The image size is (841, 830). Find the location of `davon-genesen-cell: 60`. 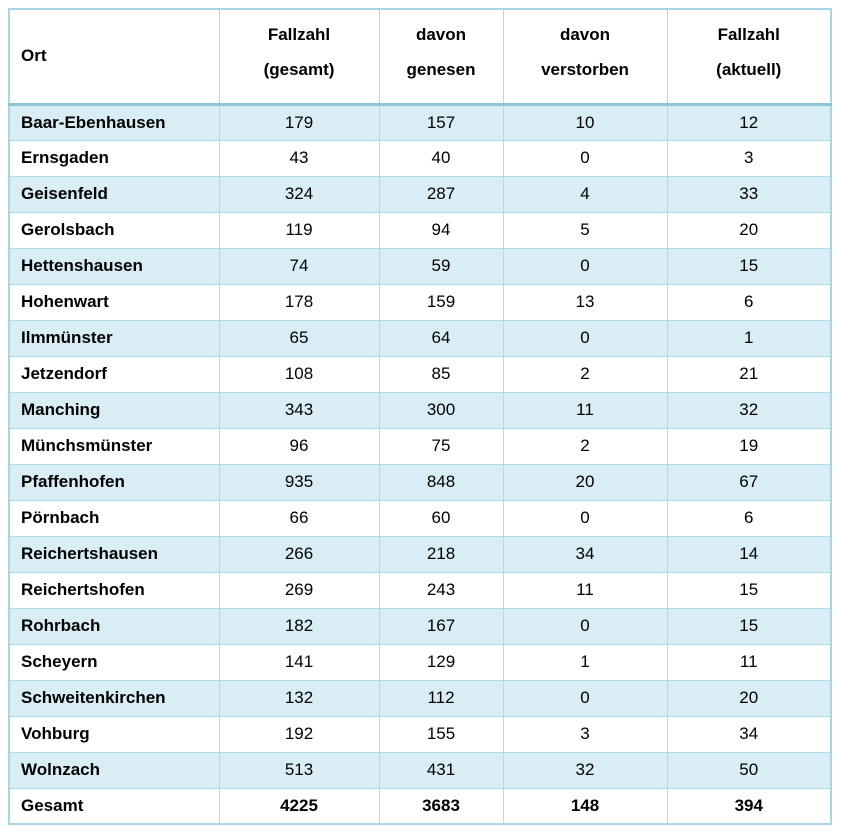

davon-genesen-cell: 60 is located at coordinates (441, 518).